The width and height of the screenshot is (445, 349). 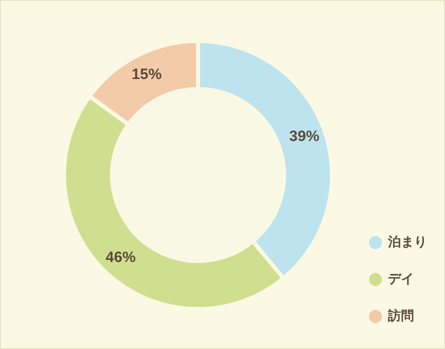 What do you see at coordinates (400, 316) in the screenshot?
I see `legend-label: 訪問` at bounding box center [400, 316].